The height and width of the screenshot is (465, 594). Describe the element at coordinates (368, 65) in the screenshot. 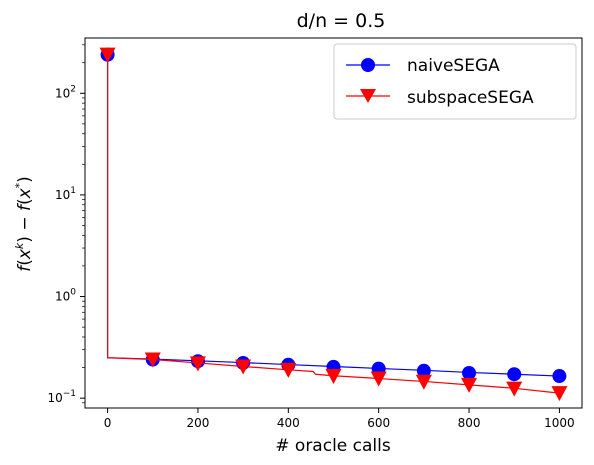

I see `legend-marker-naive-sega` at that location.